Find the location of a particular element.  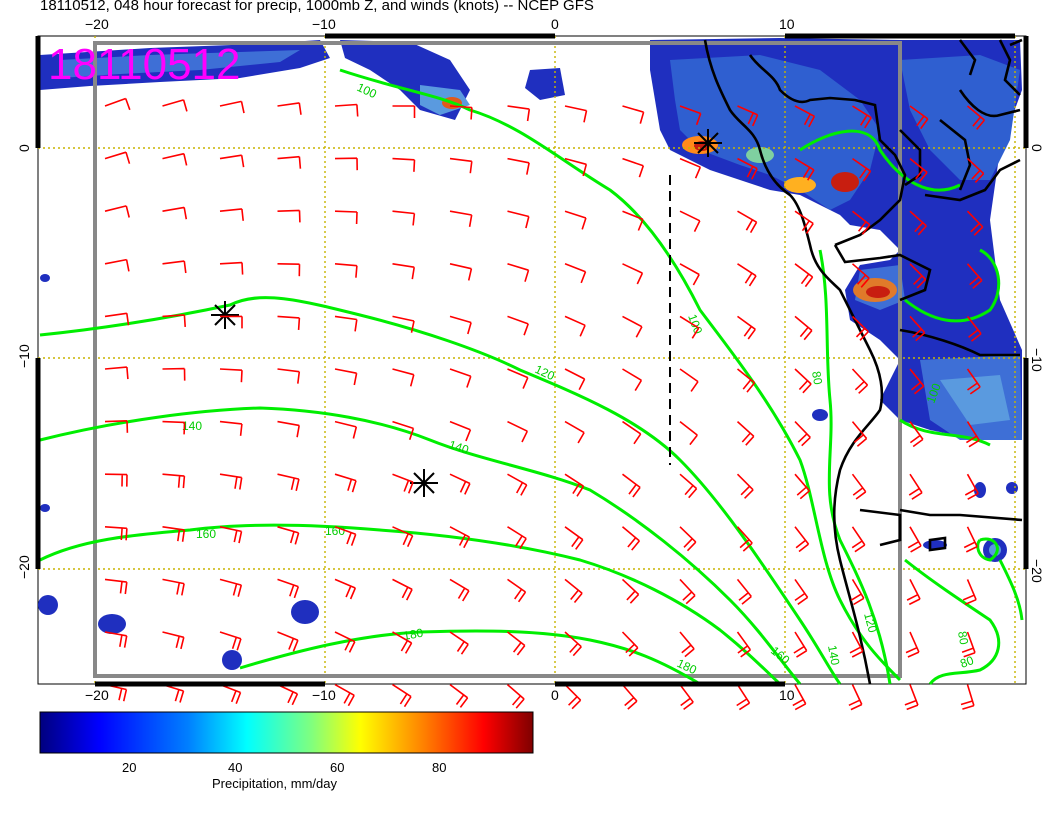

contour-label: 140 is located at coordinates (459, 448).